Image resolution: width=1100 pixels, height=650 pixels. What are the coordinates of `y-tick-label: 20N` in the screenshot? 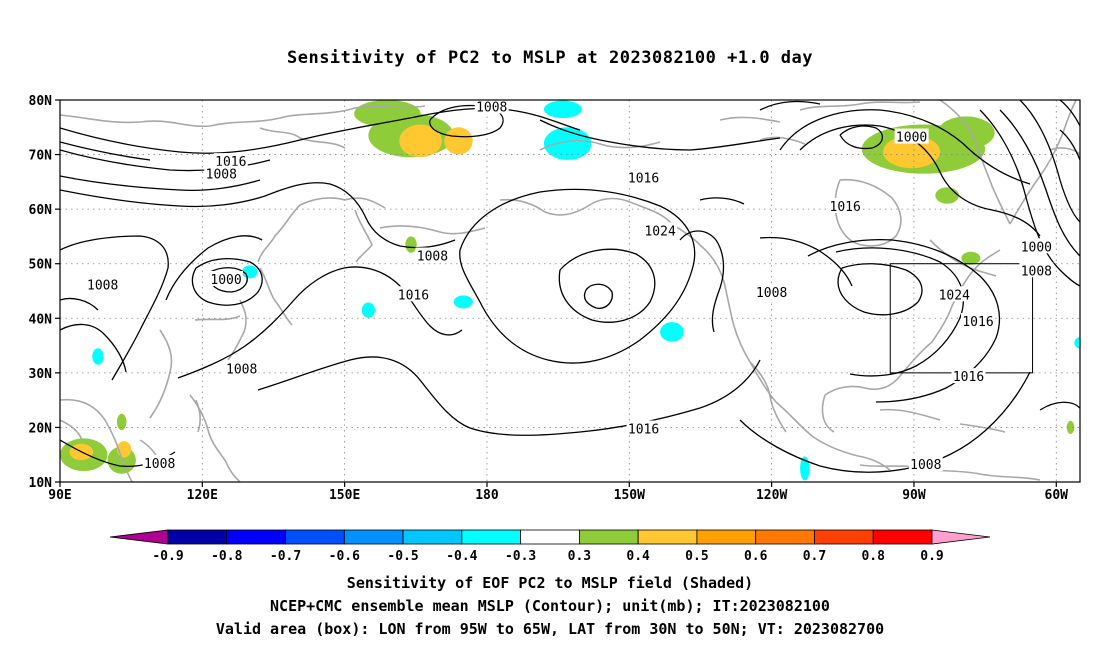 It's located at (41, 428).